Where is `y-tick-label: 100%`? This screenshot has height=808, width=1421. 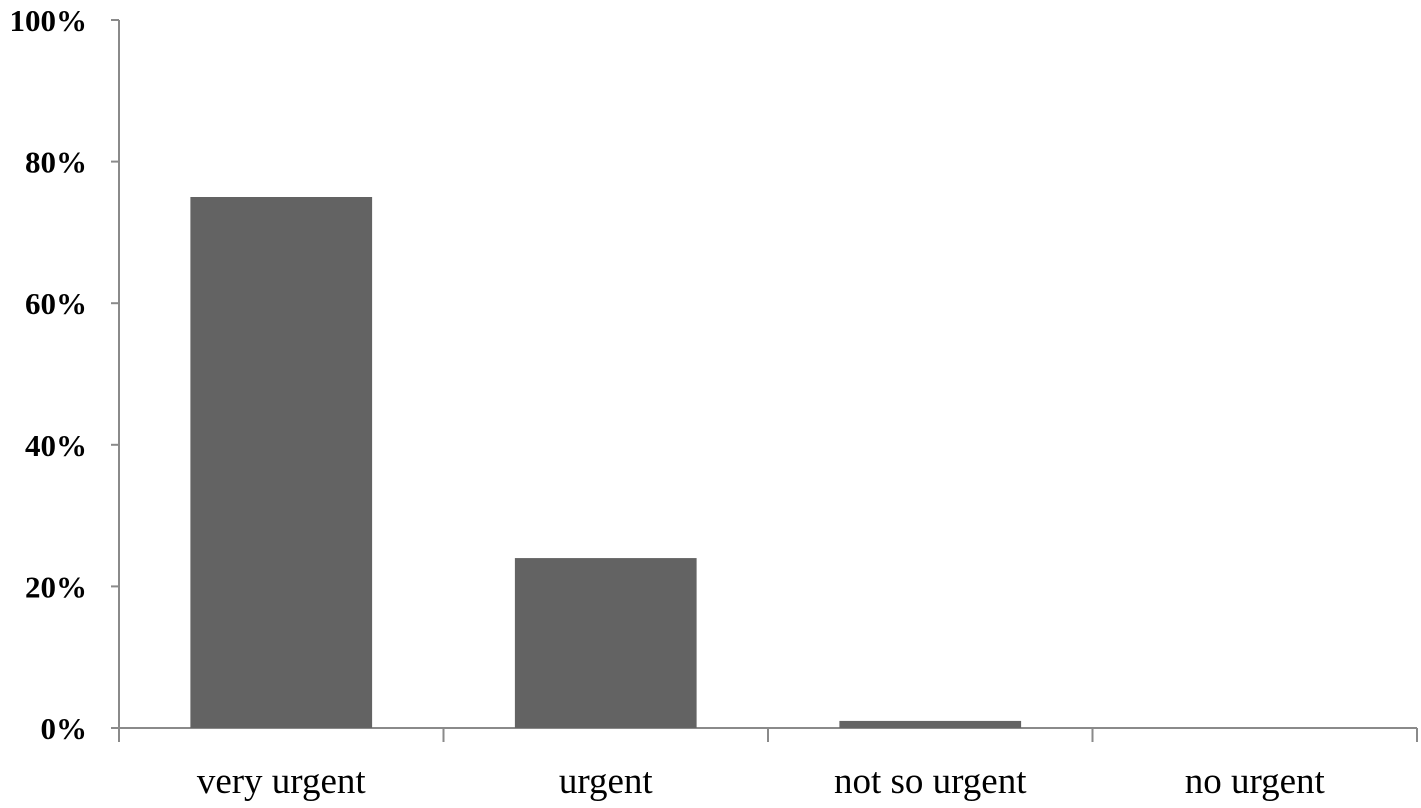
y-tick-label: 100% is located at coordinates (49, 20).